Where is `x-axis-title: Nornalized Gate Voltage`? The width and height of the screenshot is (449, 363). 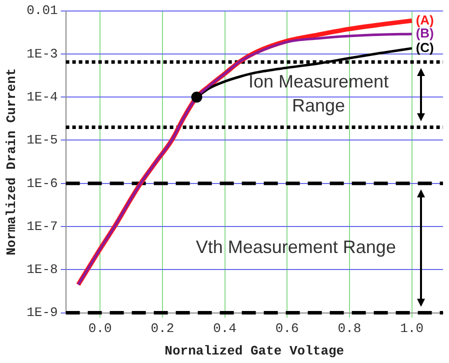 x-axis-title: Nornalized Gate Voltage is located at coordinates (254, 350).